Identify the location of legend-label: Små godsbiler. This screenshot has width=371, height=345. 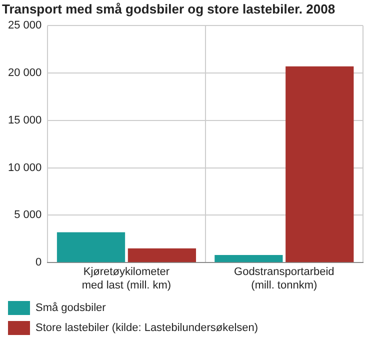
(71, 308).